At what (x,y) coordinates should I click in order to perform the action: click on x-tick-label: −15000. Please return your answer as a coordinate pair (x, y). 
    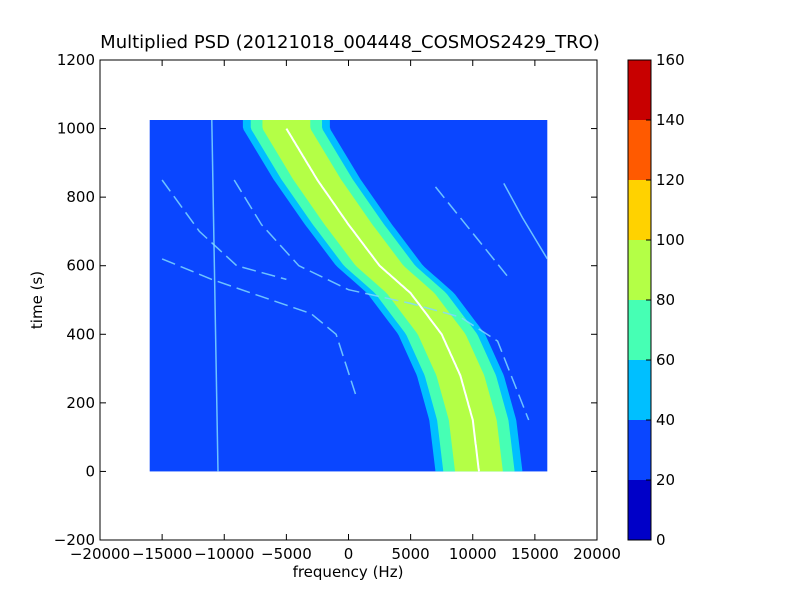
    Looking at the image, I should click on (162, 554).